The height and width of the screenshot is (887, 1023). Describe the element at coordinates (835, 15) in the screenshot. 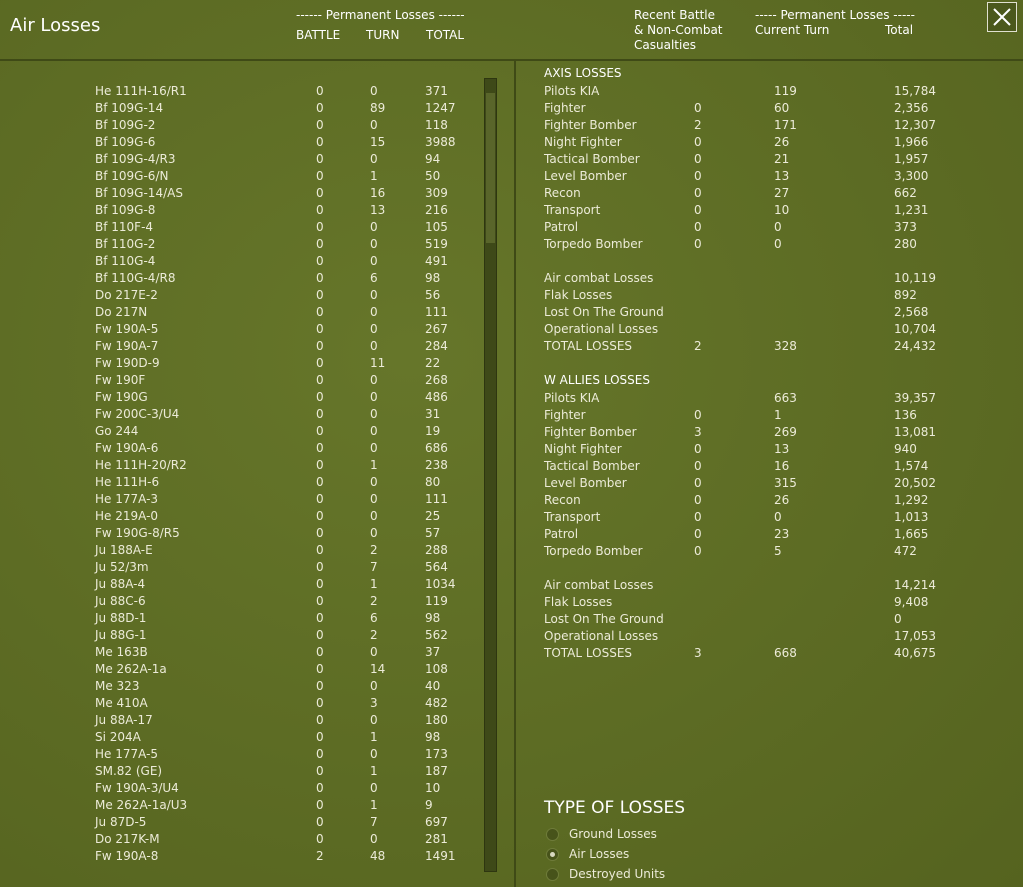

I see `group-header: ----- Permanent Losses -----` at that location.